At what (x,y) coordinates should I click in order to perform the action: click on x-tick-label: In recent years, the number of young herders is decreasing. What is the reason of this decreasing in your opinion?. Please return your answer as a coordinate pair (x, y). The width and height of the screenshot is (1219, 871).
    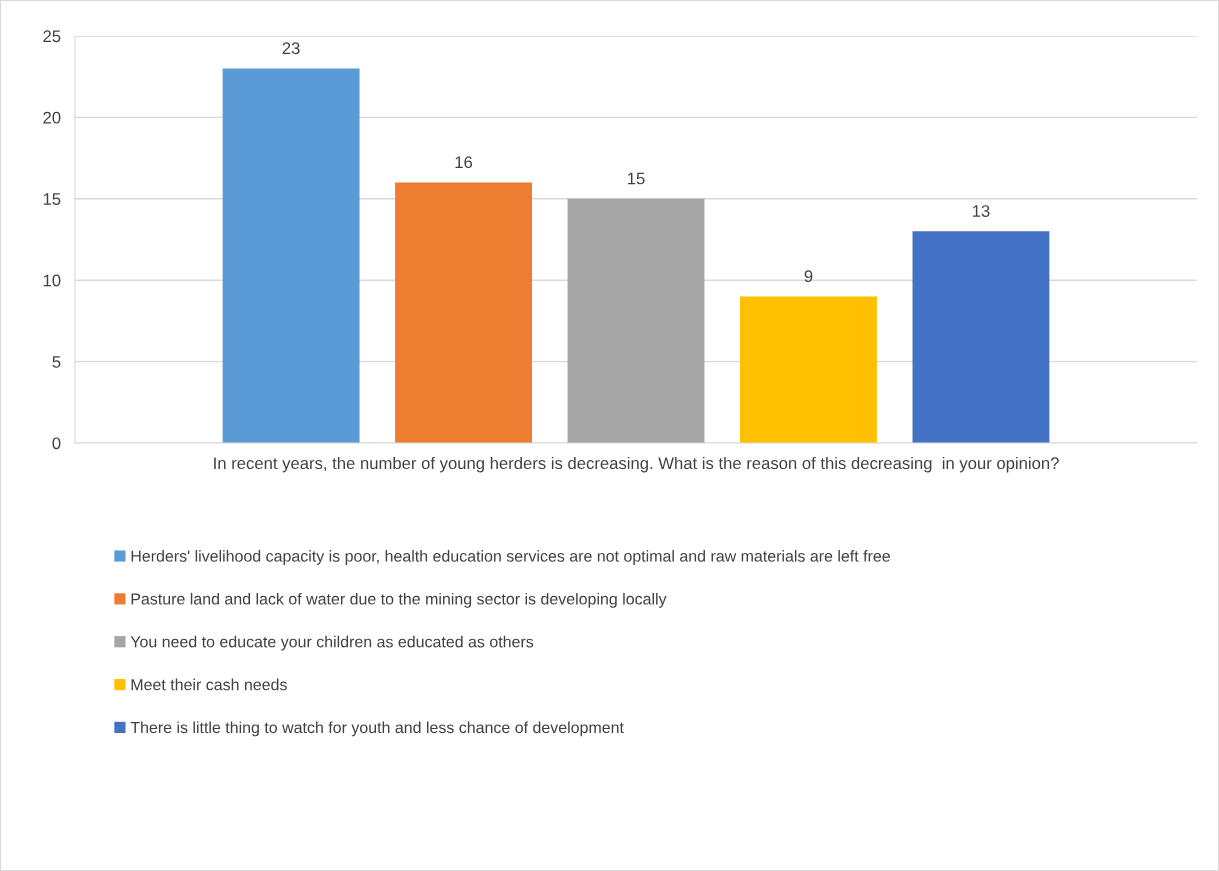
    Looking at the image, I should click on (636, 464).